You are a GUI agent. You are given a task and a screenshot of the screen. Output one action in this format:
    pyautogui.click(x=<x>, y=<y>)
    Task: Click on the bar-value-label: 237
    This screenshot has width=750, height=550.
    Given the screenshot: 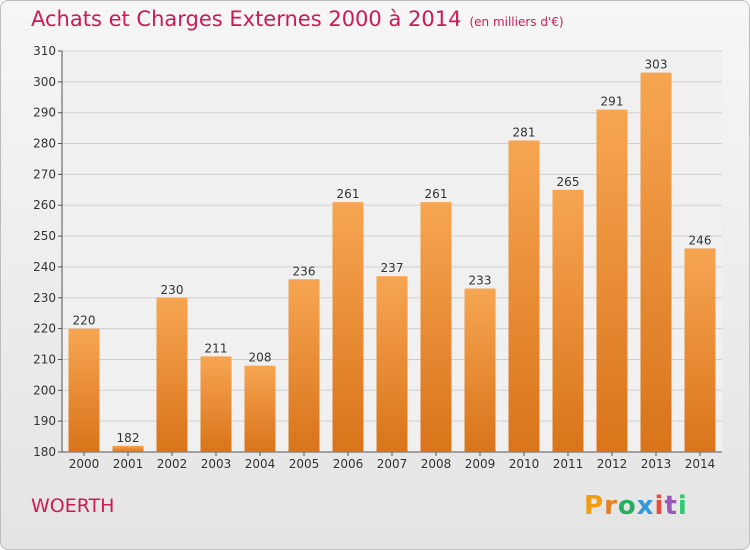 What is the action you would take?
    pyautogui.click(x=392, y=268)
    